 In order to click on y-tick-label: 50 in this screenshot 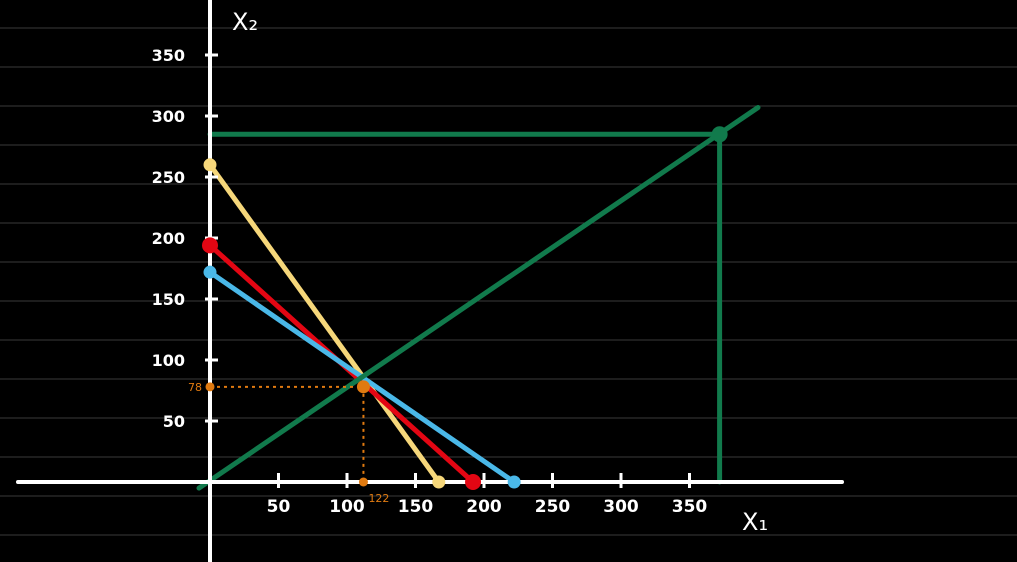, I will do `click(174, 421)`.